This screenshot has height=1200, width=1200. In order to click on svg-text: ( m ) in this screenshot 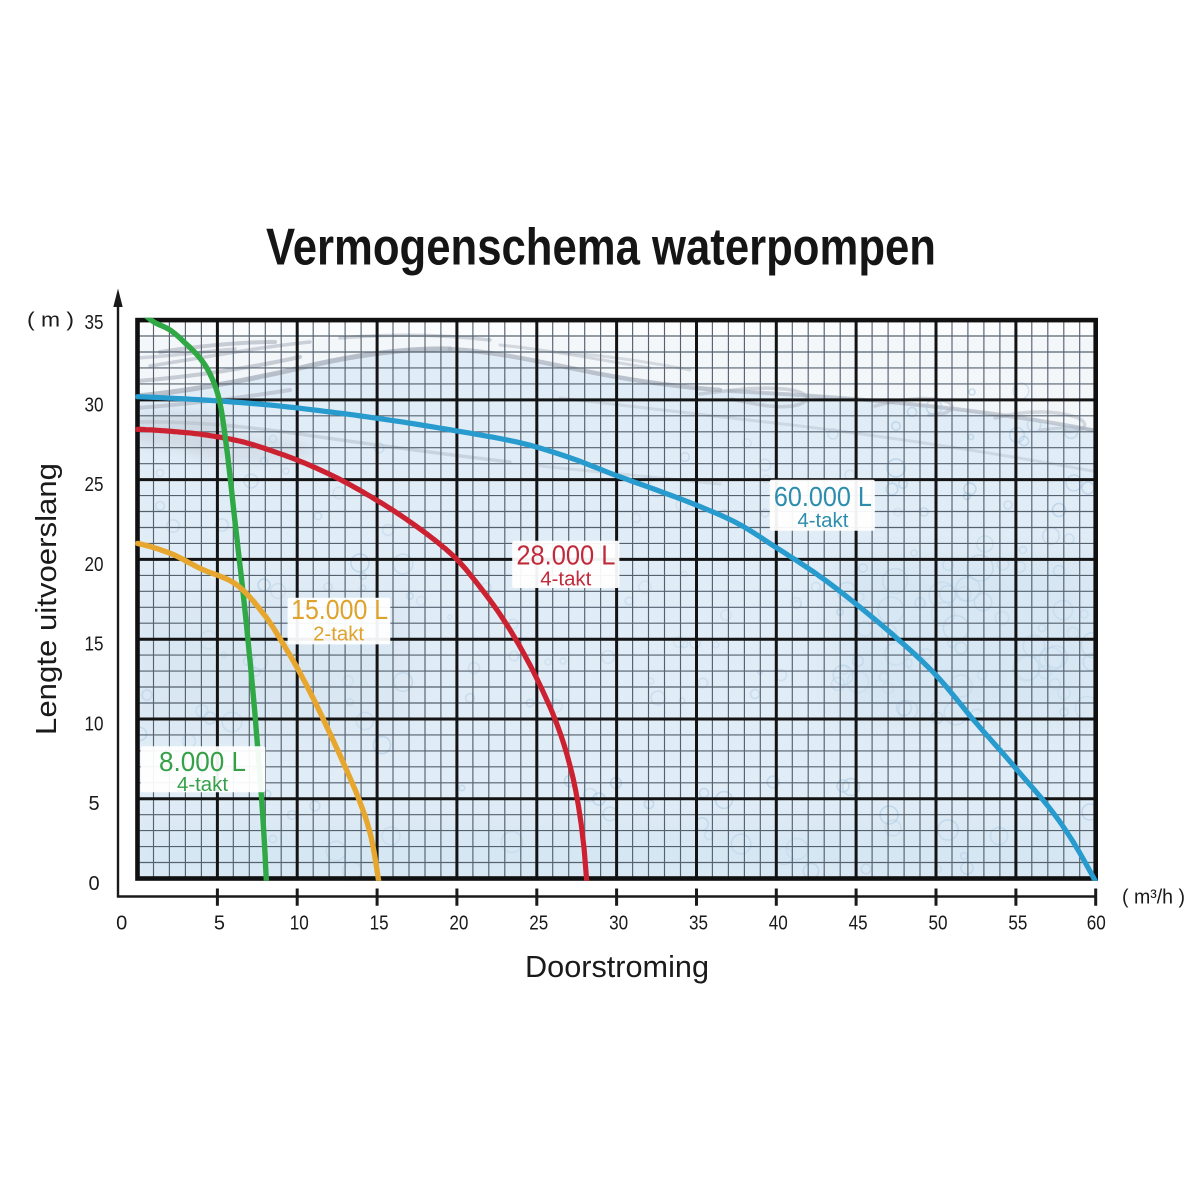, I will do `click(50, 321)`.